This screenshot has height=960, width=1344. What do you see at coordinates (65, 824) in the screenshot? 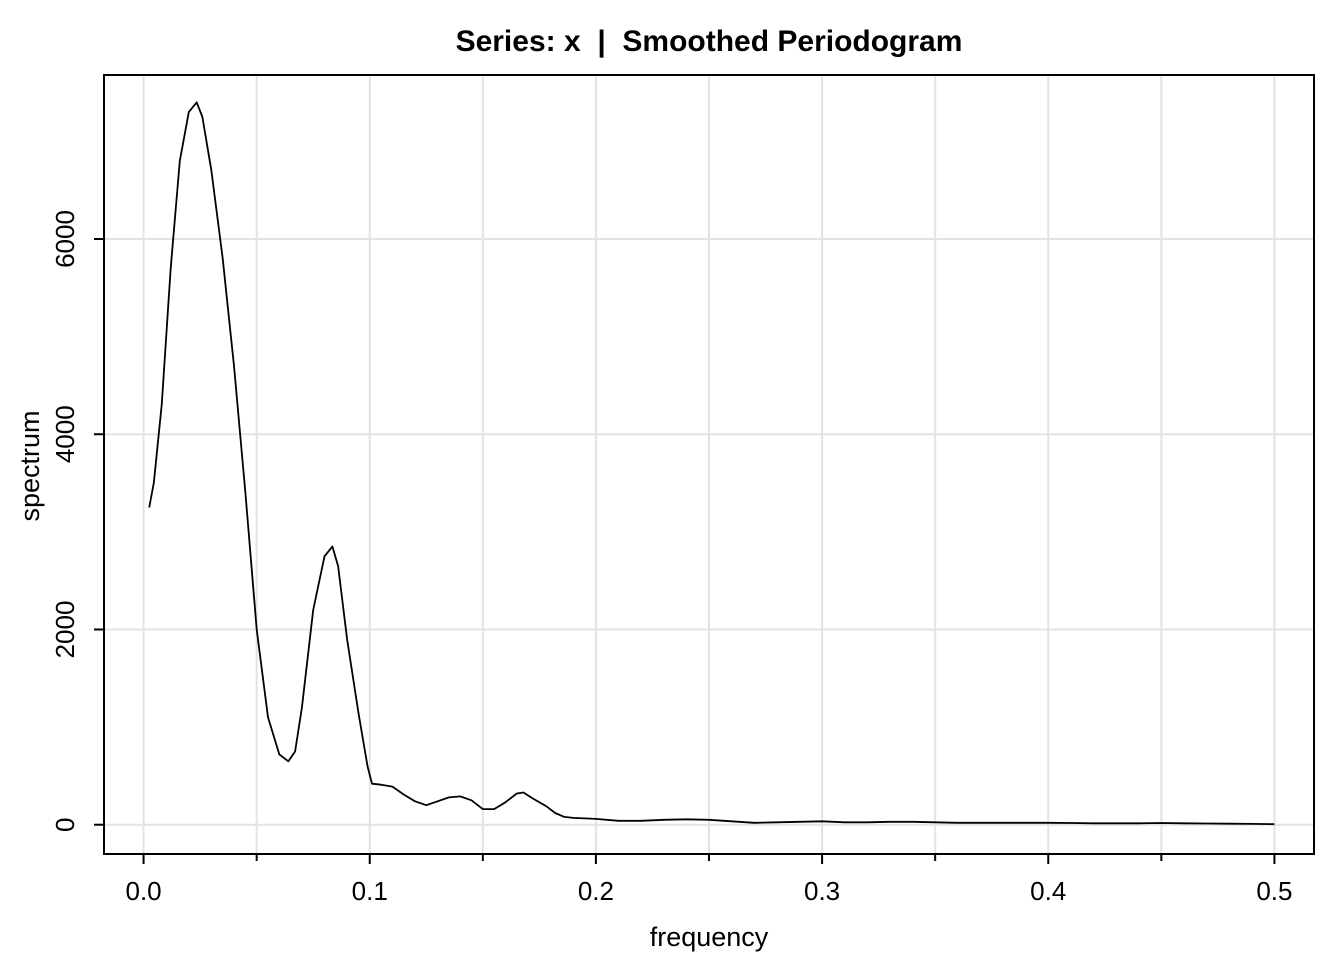
I see `y-tick-label: 0` at bounding box center [65, 824].